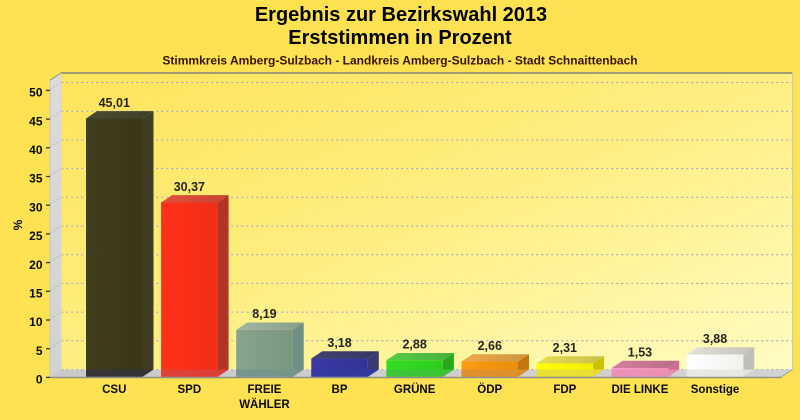  What do you see at coordinates (36, 93) in the screenshot?
I see `svg-text: 50` at bounding box center [36, 93].